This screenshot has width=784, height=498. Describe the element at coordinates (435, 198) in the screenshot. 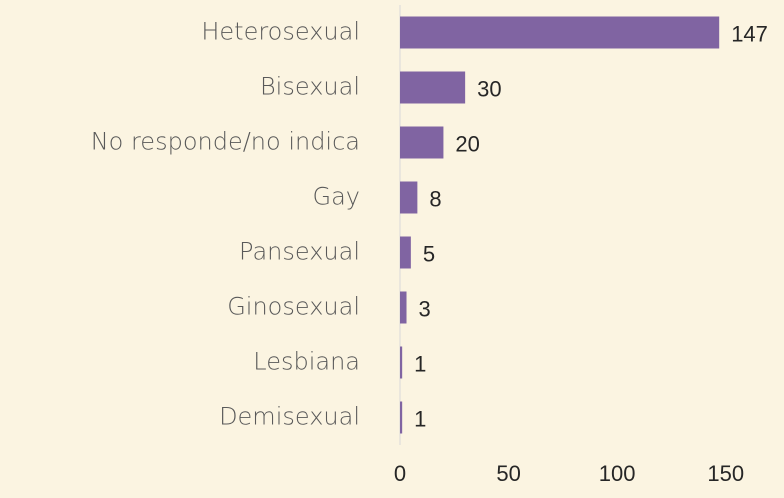

I see `value-label: 8` at that location.